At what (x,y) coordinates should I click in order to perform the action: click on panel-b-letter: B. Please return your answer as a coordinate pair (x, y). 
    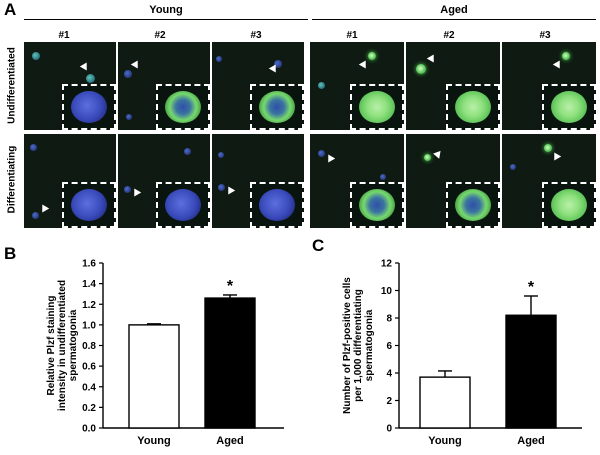
    Looking at the image, I should click on (10, 253).